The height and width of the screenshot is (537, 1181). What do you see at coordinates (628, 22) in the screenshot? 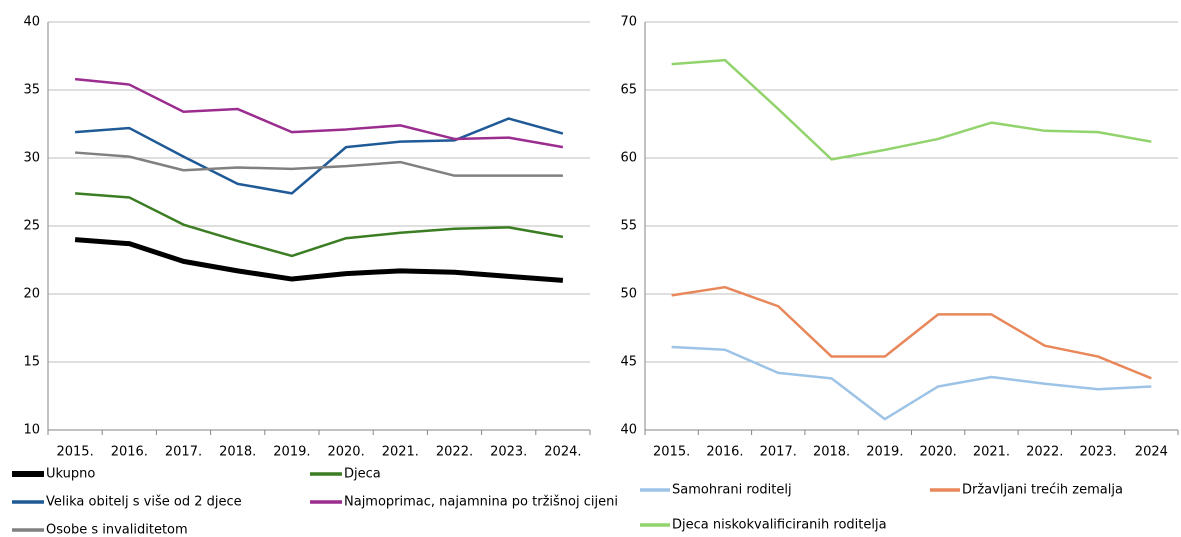
I see `y-tick-label: 70` at bounding box center [628, 22].